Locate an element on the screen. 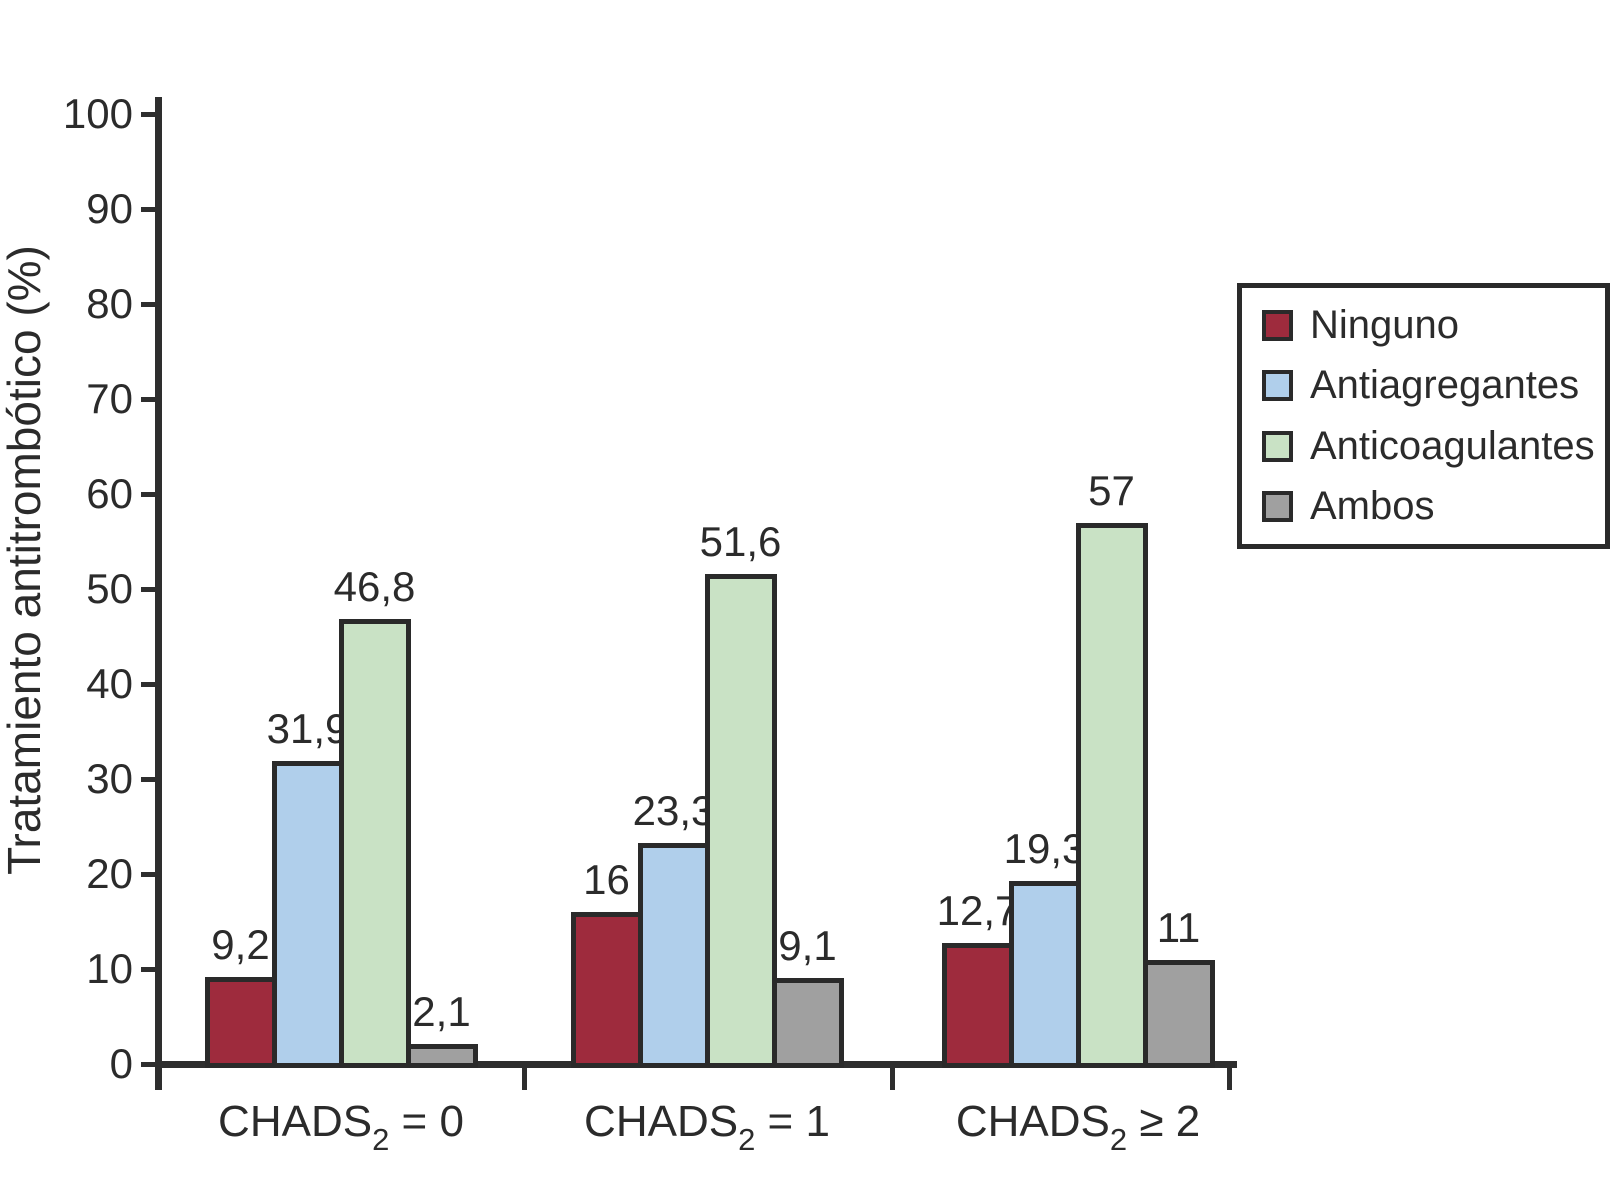  legend-label: Ambos is located at coordinates (1372, 505).